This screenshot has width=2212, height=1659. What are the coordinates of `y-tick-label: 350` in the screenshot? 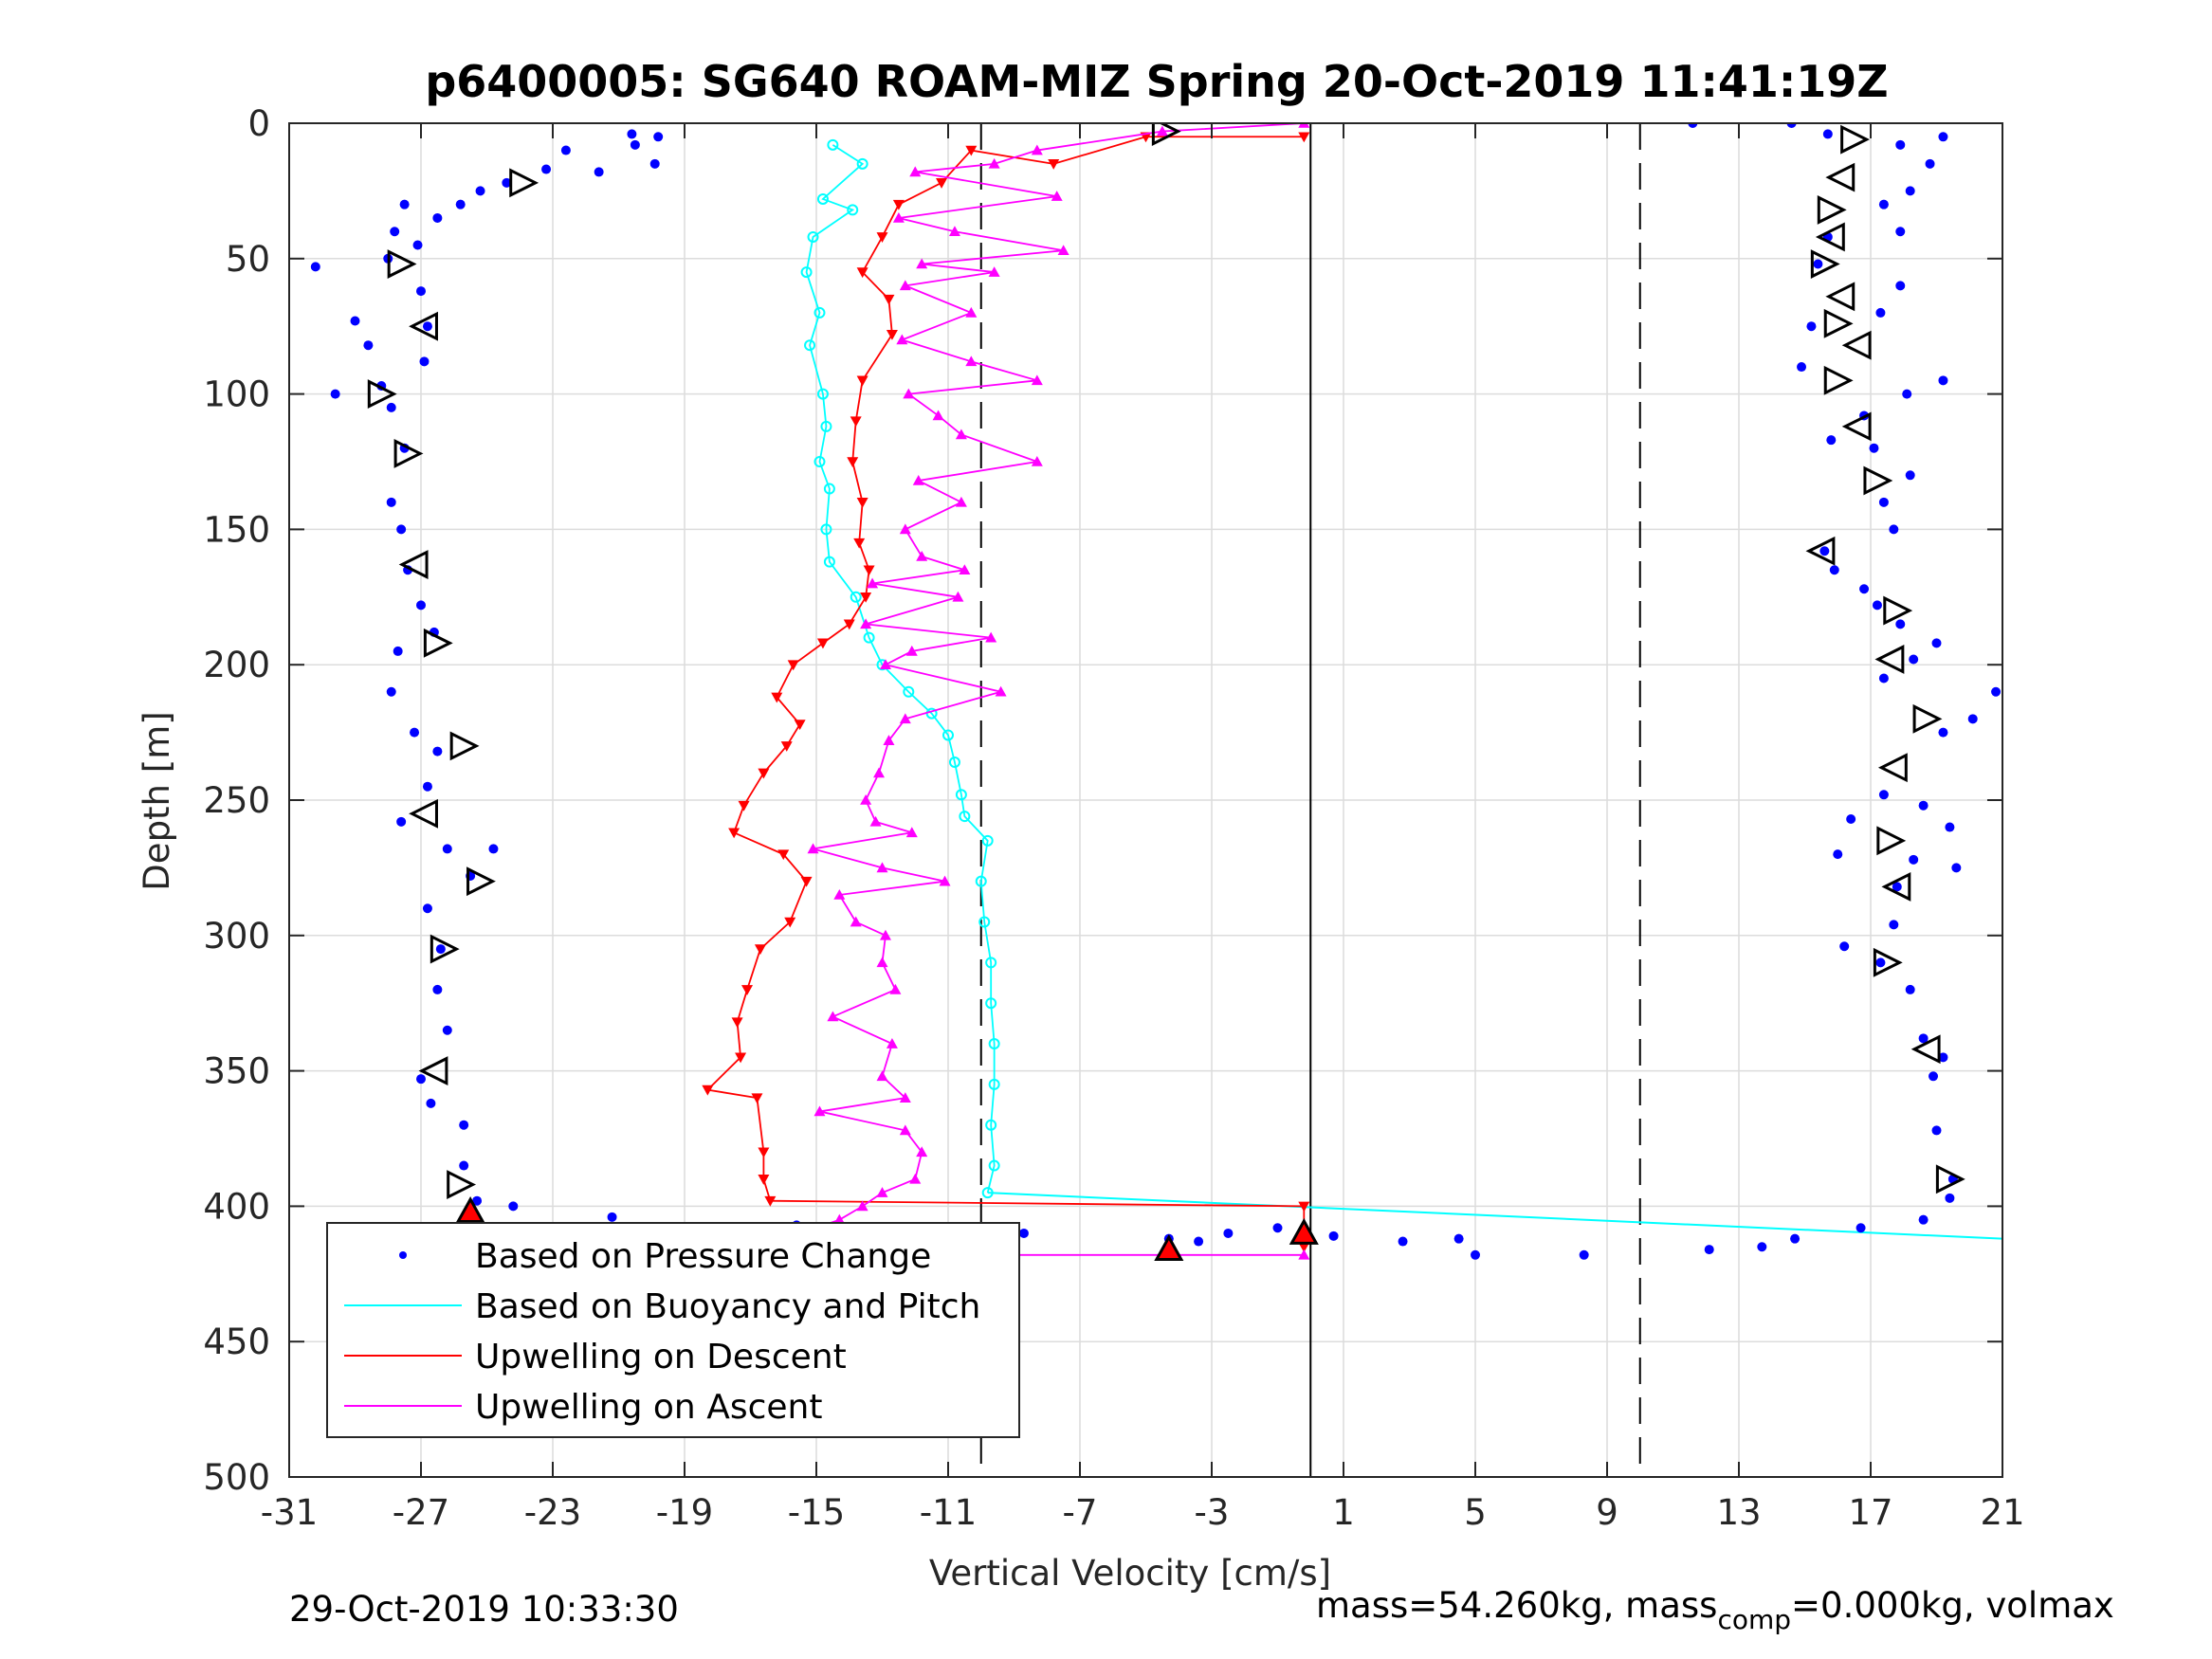 It's located at (236, 1071).